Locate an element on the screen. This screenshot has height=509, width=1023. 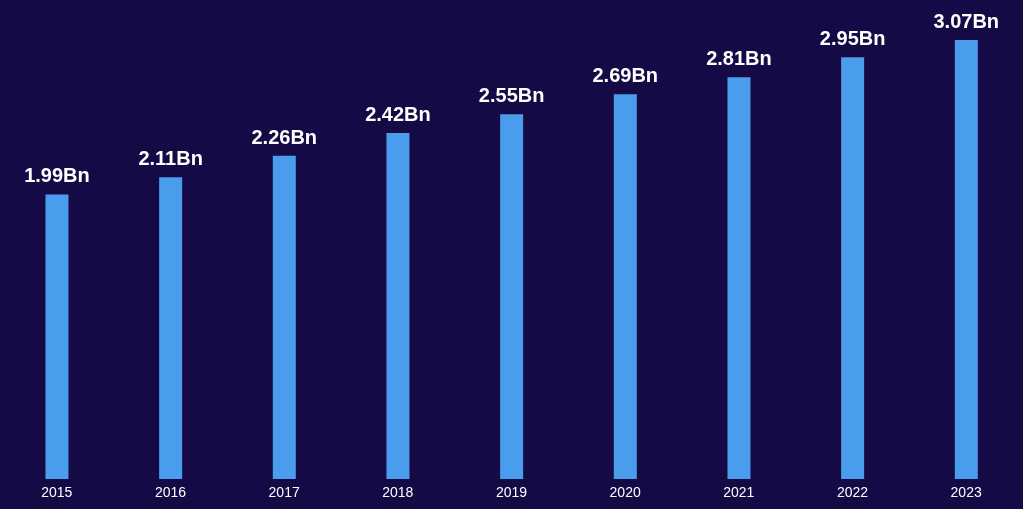
data-label: 1.99Bn is located at coordinates (57, 175).